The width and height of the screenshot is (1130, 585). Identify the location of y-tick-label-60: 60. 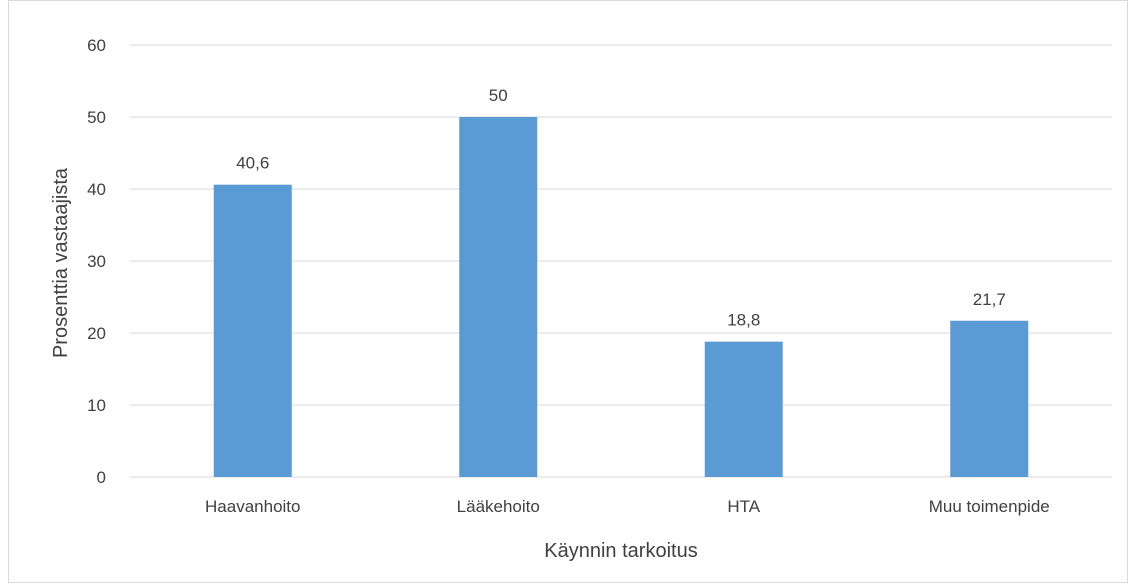
(96, 45).